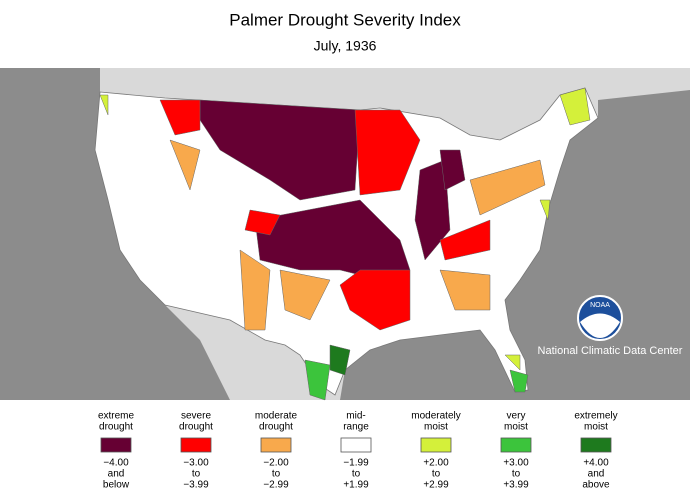 The height and width of the screenshot is (488, 690). What do you see at coordinates (356, 427) in the screenshot?
I see `legend-label: range` at bounding box center [356, 427].